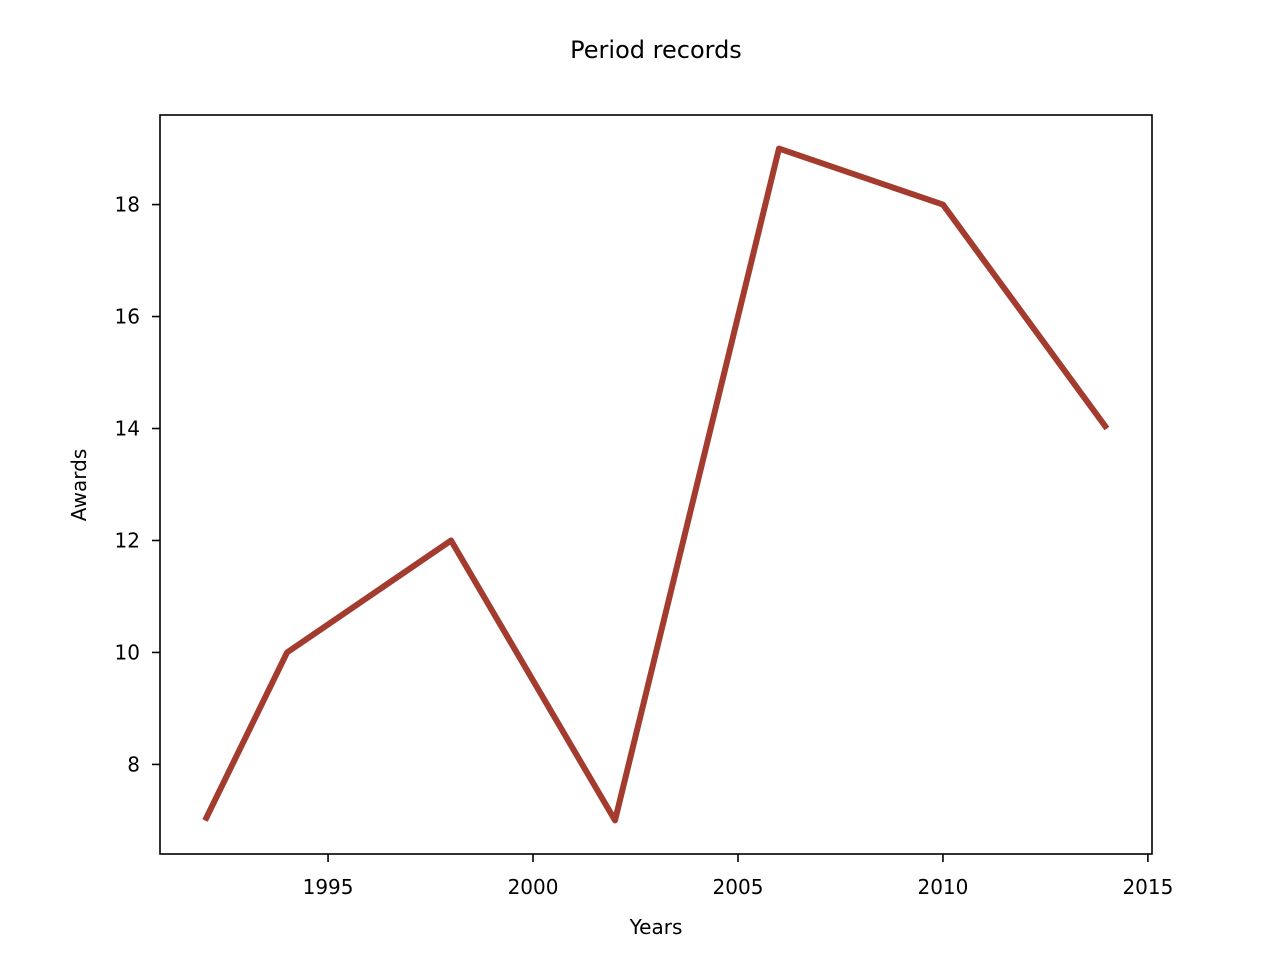  I want to click on y-tick-label: 14, so click(127, 429).